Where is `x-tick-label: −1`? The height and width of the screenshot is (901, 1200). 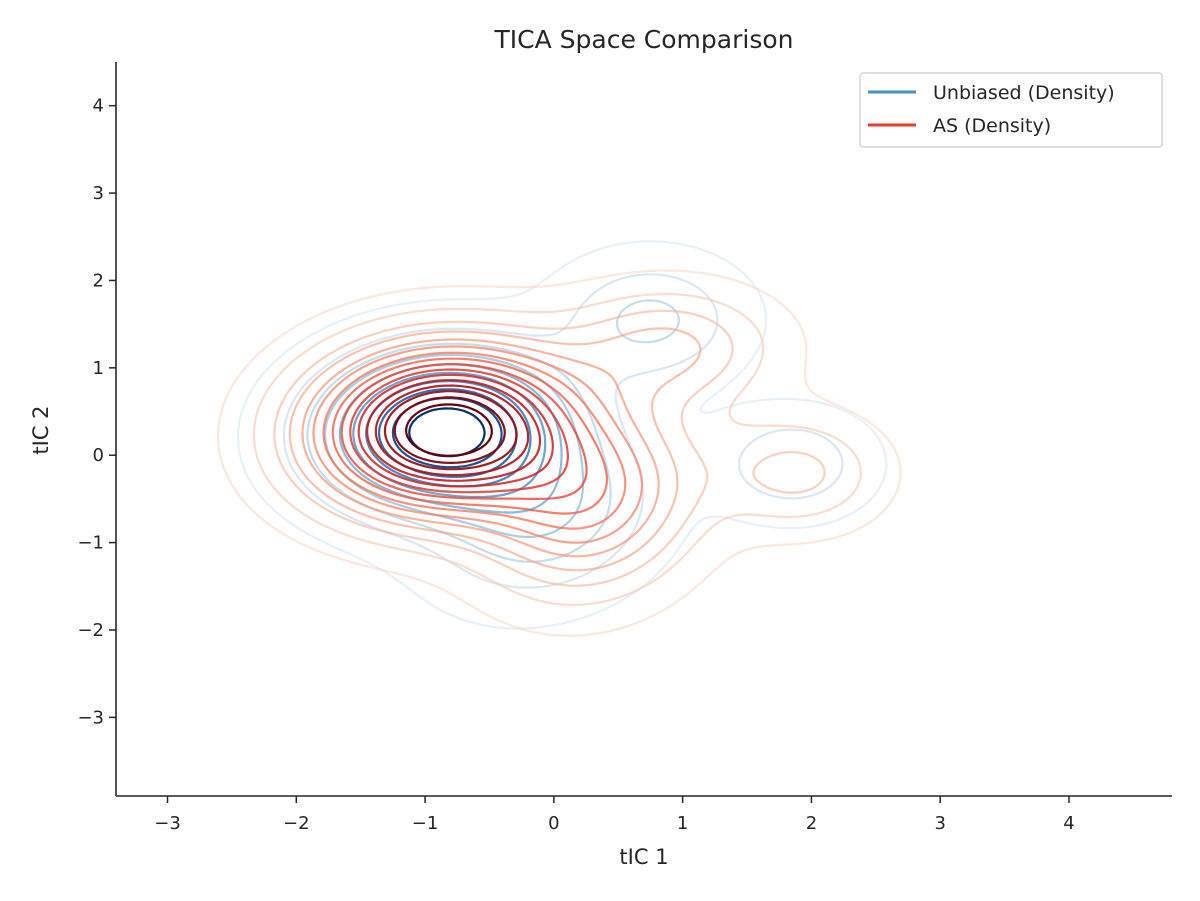
x-tick-label: −1 is located at coordinates (425, 823).